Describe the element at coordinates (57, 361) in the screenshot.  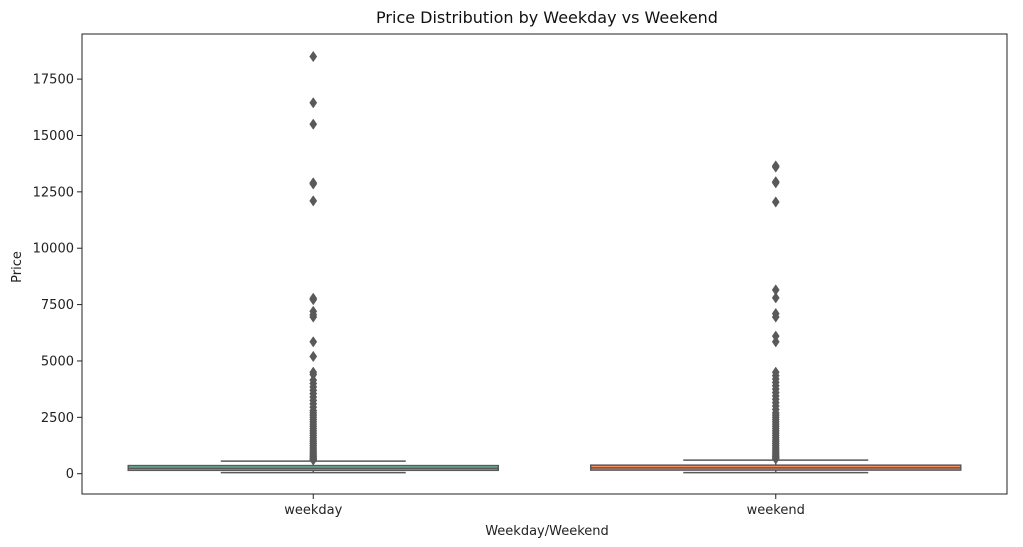
I see `y-tick-label: 5000` at that location.